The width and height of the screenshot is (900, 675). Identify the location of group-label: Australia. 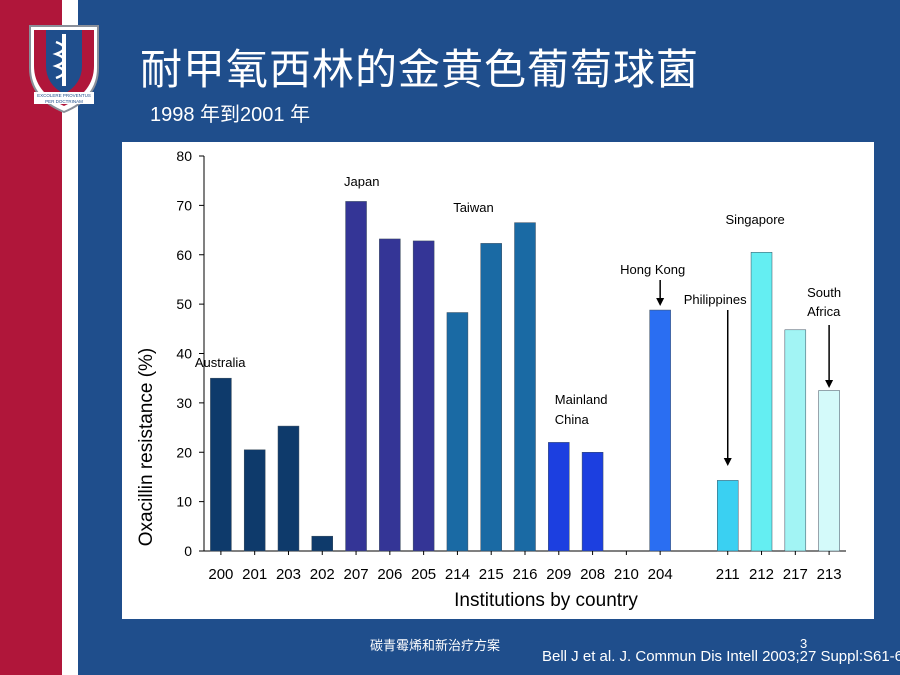
(220, 362).